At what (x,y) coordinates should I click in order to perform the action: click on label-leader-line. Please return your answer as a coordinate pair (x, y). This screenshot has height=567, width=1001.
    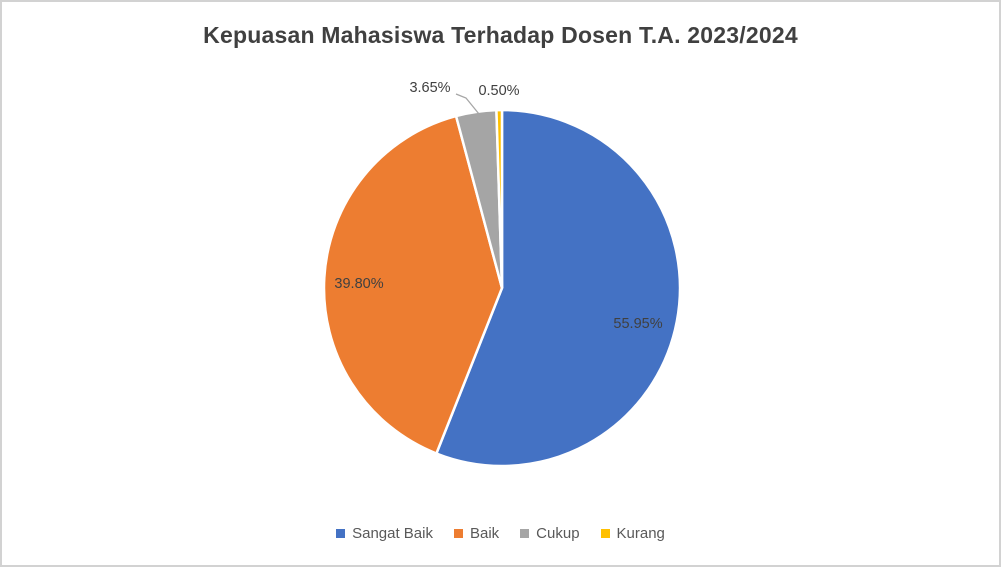
    Looking at the image, I should click on (467, 104).